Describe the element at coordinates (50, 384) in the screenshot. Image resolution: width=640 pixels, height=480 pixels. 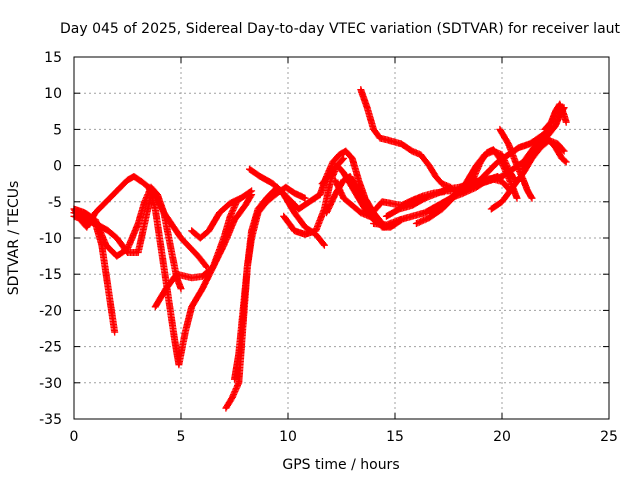
I see `y-tick-label: -30` at that location.